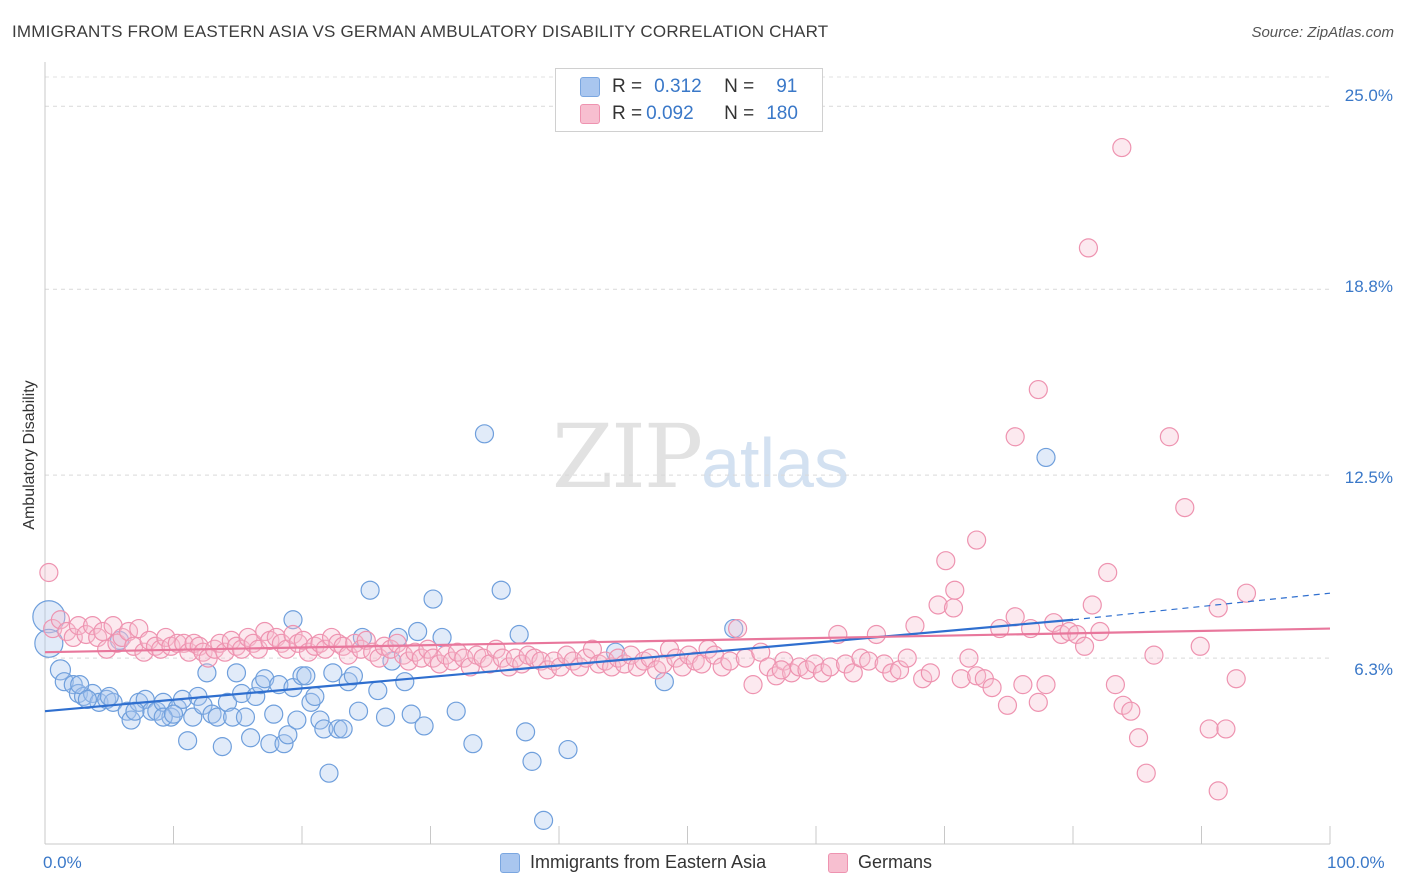 The width and height of the screenshot is (1406, 892). Describe the element at coordinates (895, 862) in the screenshot. I see `bottom-legend-label: Germans` at that location.